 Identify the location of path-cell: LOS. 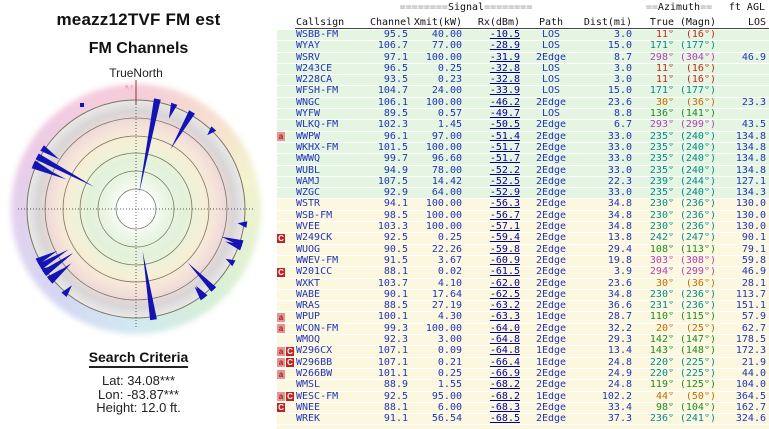
(551, 114).